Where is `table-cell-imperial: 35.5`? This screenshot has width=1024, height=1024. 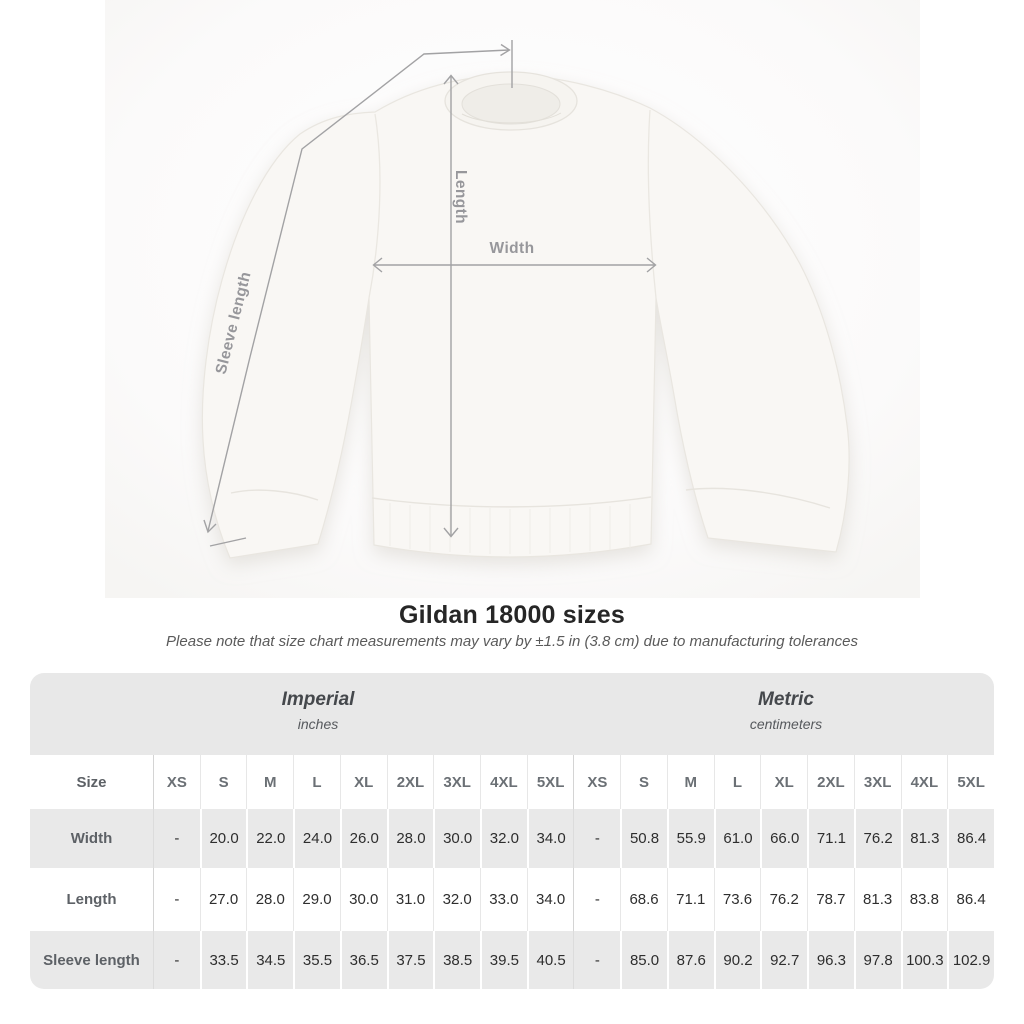
table-cell-imperial: 35.5 is located at coordinates (316, 960).